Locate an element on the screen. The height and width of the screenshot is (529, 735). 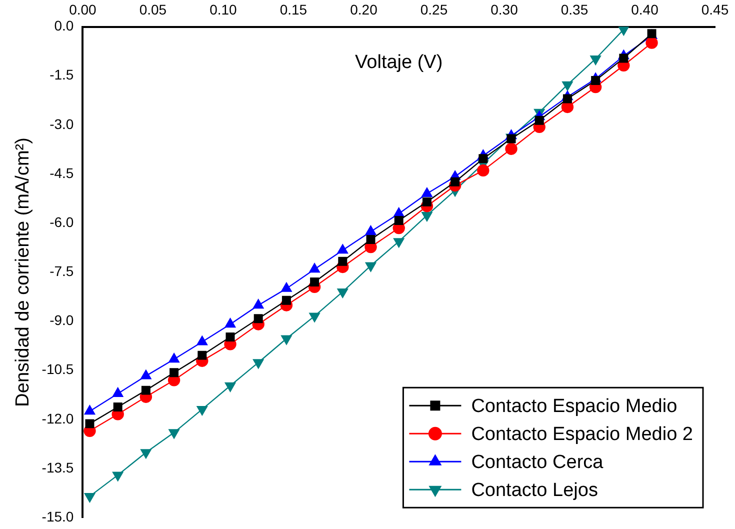
x-tick-label: 0.25 is located at coordinates (434, 9).